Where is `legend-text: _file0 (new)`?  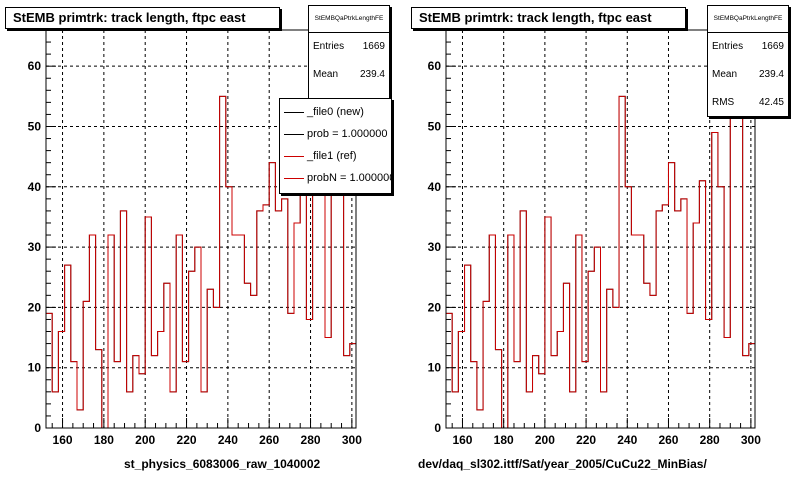 legend-text: _file0 (new) is located at coordinates (335, 112).